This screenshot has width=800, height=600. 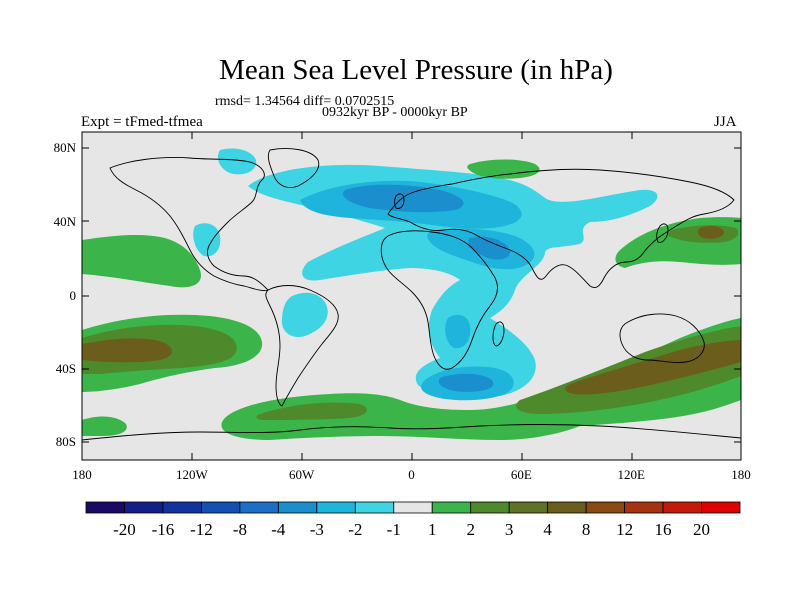 What do you see at coordinates (124, 529) in the screenshot?
I see `colorbar-label-0: -20` at bounding box center [124, 529].